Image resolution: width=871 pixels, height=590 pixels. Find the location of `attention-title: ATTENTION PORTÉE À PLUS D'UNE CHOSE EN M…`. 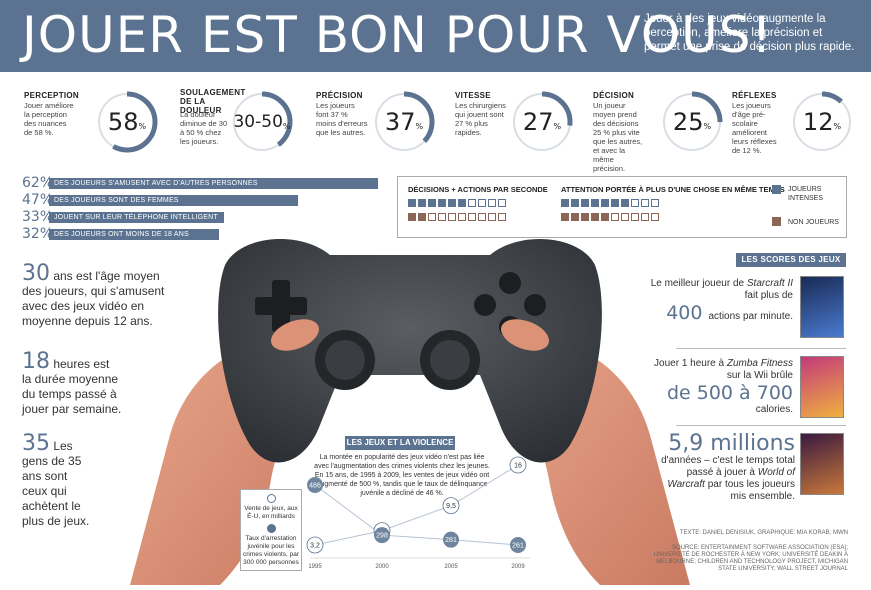

attention-title: ATTENTION PORTÉE À PLUS D'UNE CHOSE EN M… is located at coordinates (673, 189).